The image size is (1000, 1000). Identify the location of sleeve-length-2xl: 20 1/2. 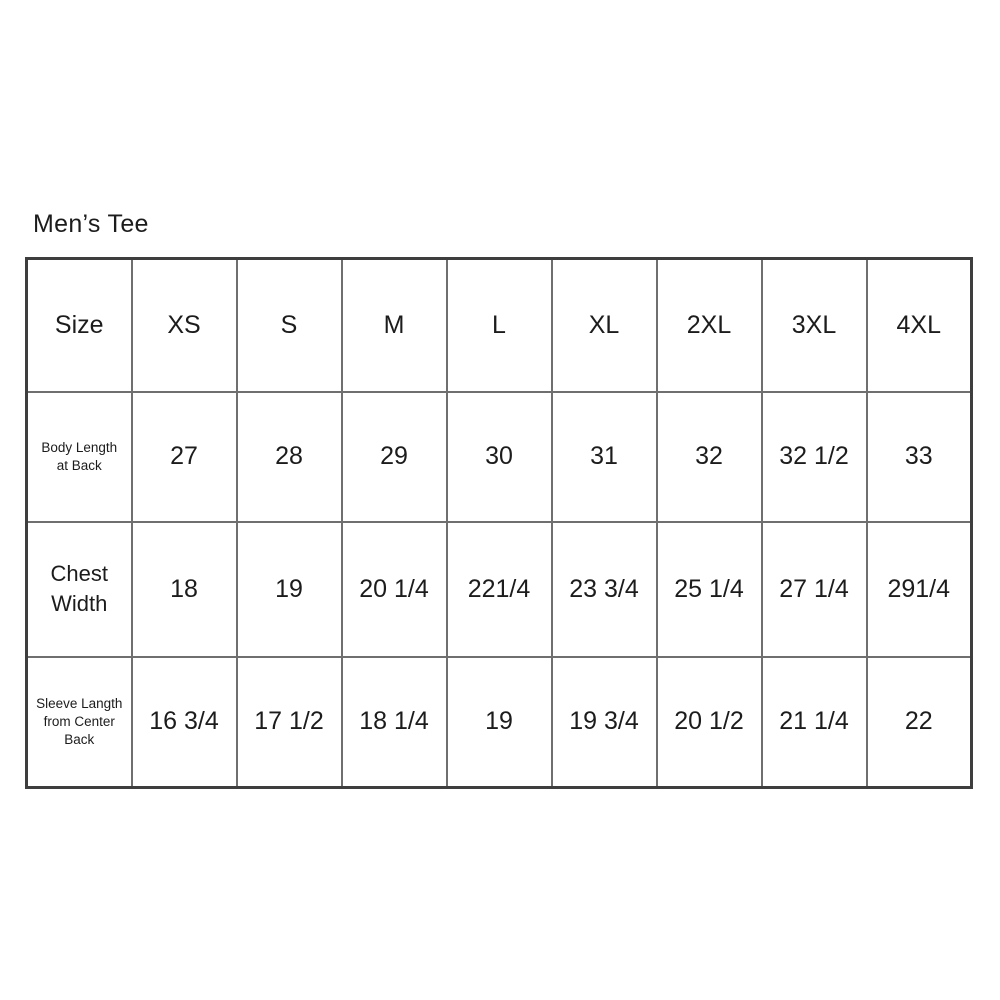
(709, 722).